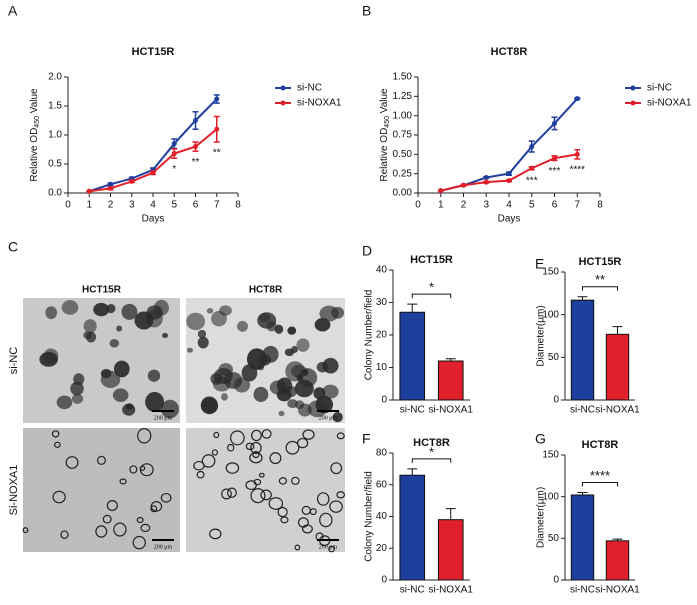 Image resolution: width=697 pixels, height=605 pixels. What do you see at coordinates (540, 439) in the screenshot?
I see `panel-label: G` at bounding box center [540, 439].